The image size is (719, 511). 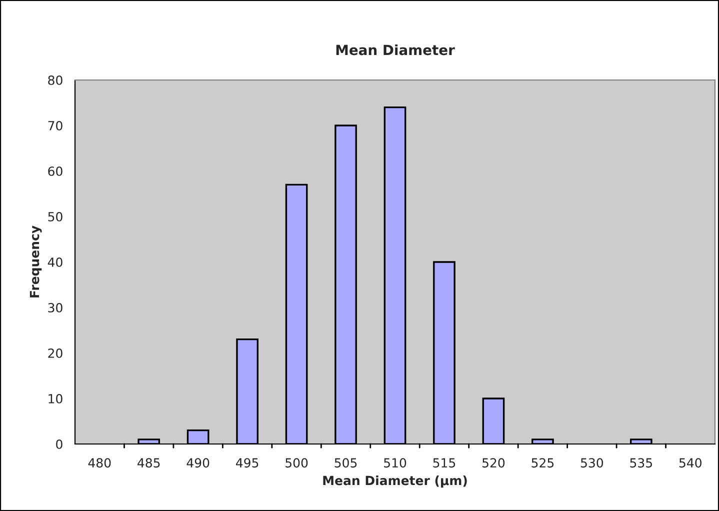 I want to click on x-tick-label: 535, so click(x=641, y=463).